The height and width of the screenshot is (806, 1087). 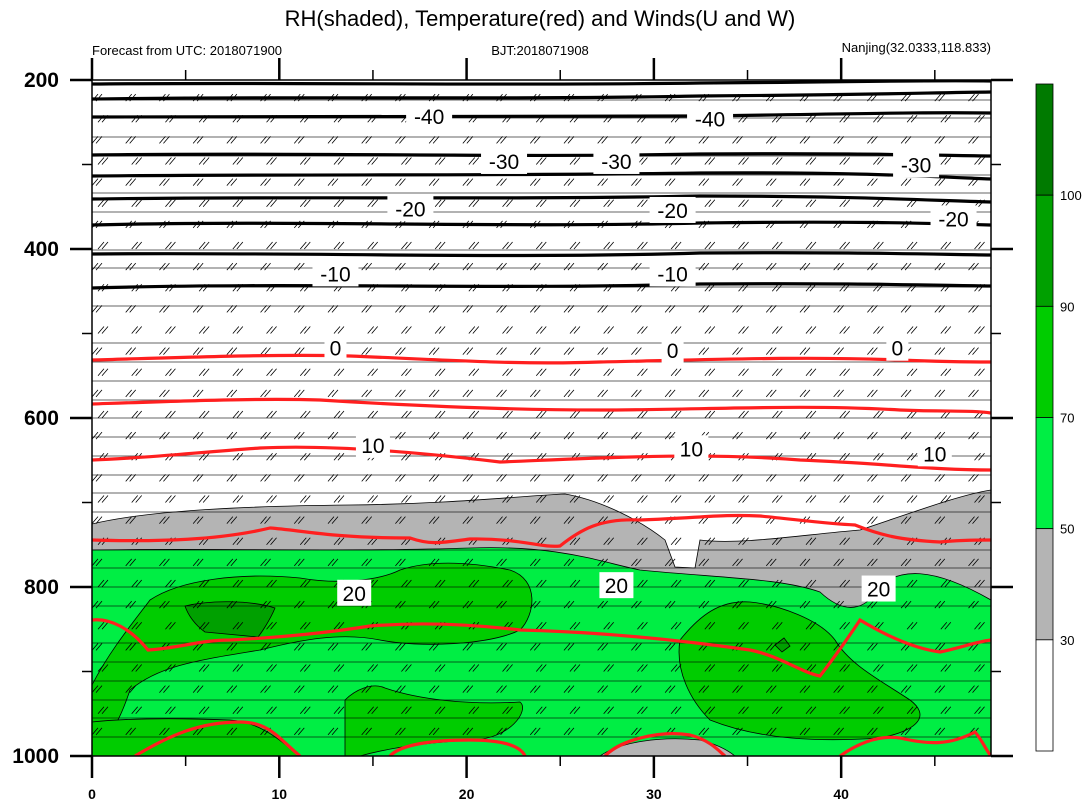 What do you see at coordinates (672, 274) in the screenshot?
I see `contour-label: -10` at bounding box center [672, 274].